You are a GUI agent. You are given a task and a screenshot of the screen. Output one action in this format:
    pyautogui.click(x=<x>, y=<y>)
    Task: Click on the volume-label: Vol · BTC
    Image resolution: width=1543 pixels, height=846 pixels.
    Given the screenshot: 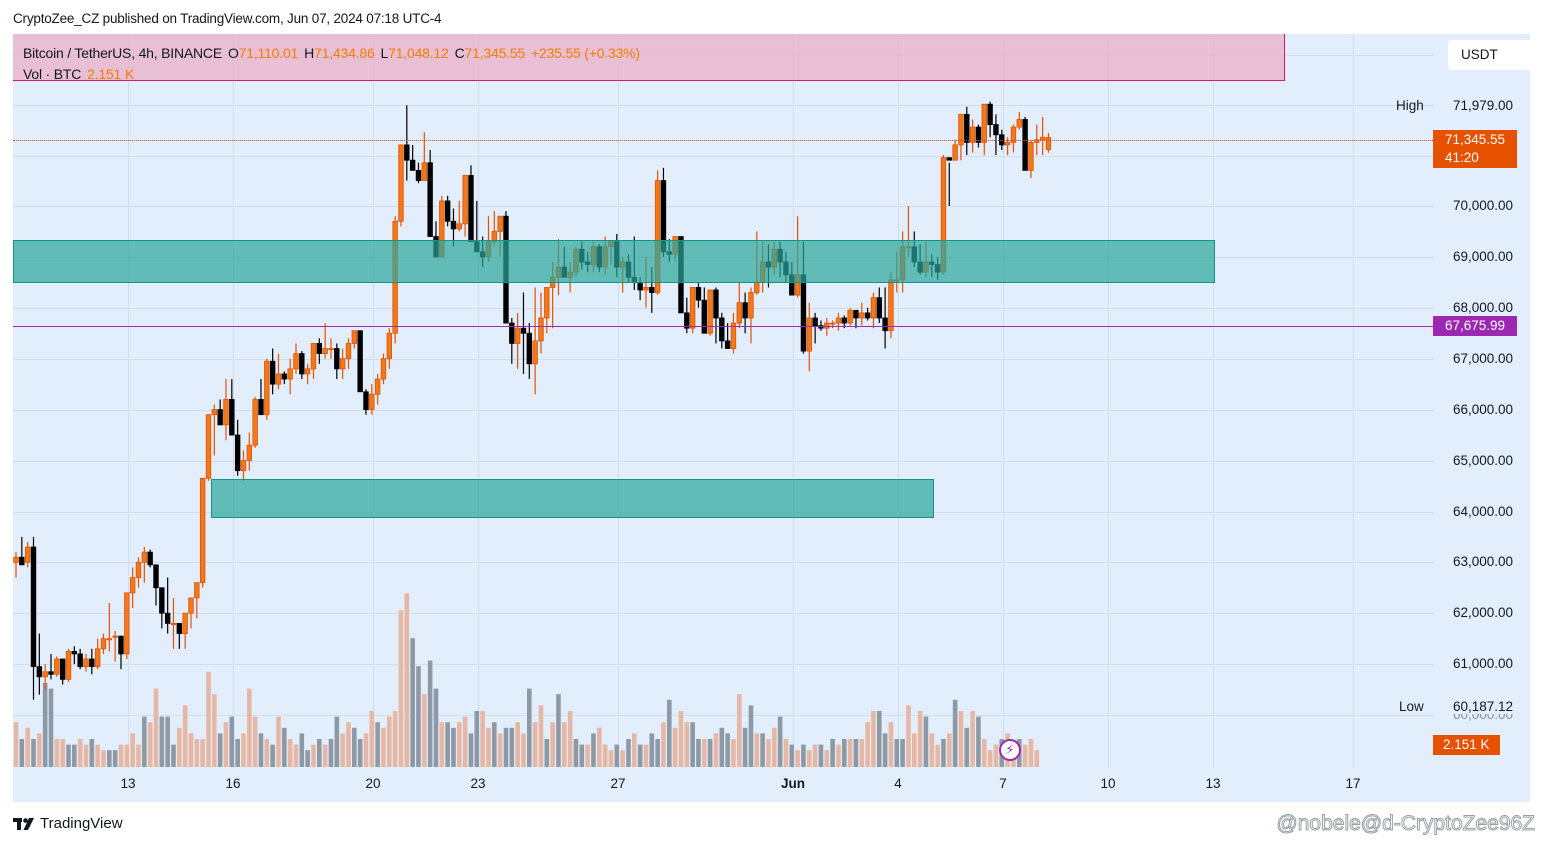 What is the action you would take?
    pyautogui.click(x=52, y=74)
    